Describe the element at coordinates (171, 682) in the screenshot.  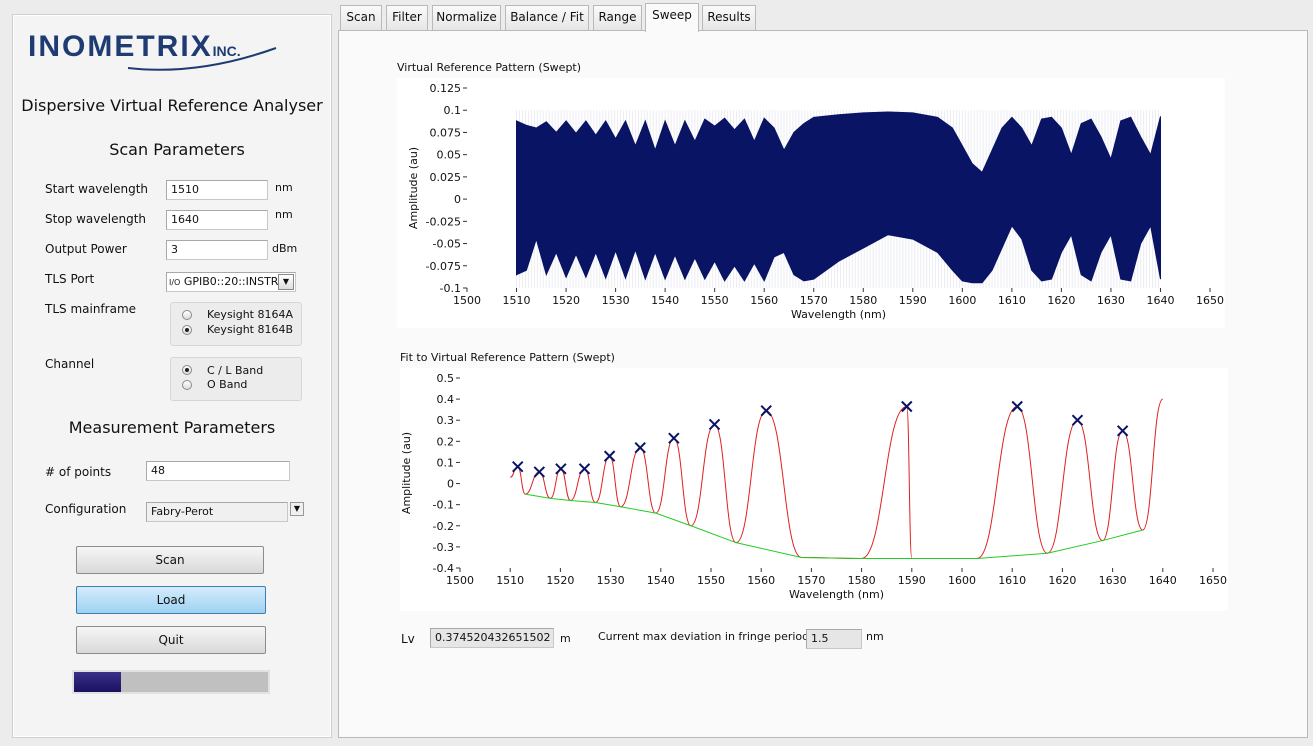
I see `progress-bar` at that location.